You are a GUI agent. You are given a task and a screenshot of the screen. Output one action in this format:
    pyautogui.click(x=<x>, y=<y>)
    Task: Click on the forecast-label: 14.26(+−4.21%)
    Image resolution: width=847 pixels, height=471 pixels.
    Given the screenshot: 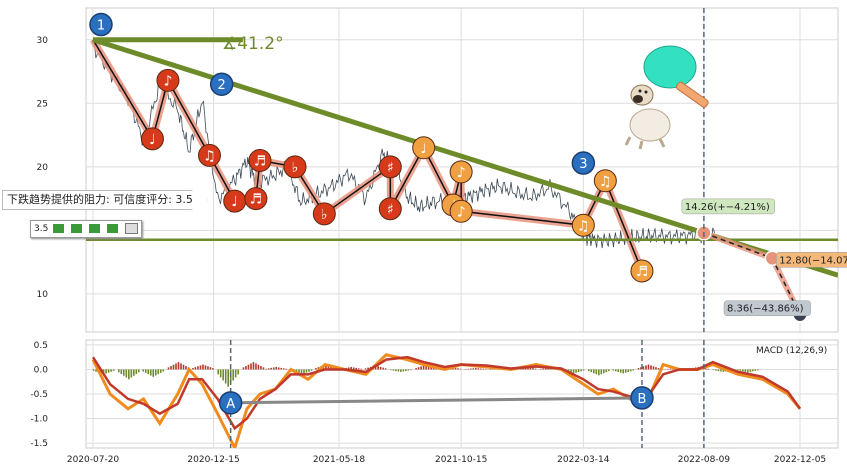 What is the action you would take?
    pyautogui.click(x=727, y=207)
    